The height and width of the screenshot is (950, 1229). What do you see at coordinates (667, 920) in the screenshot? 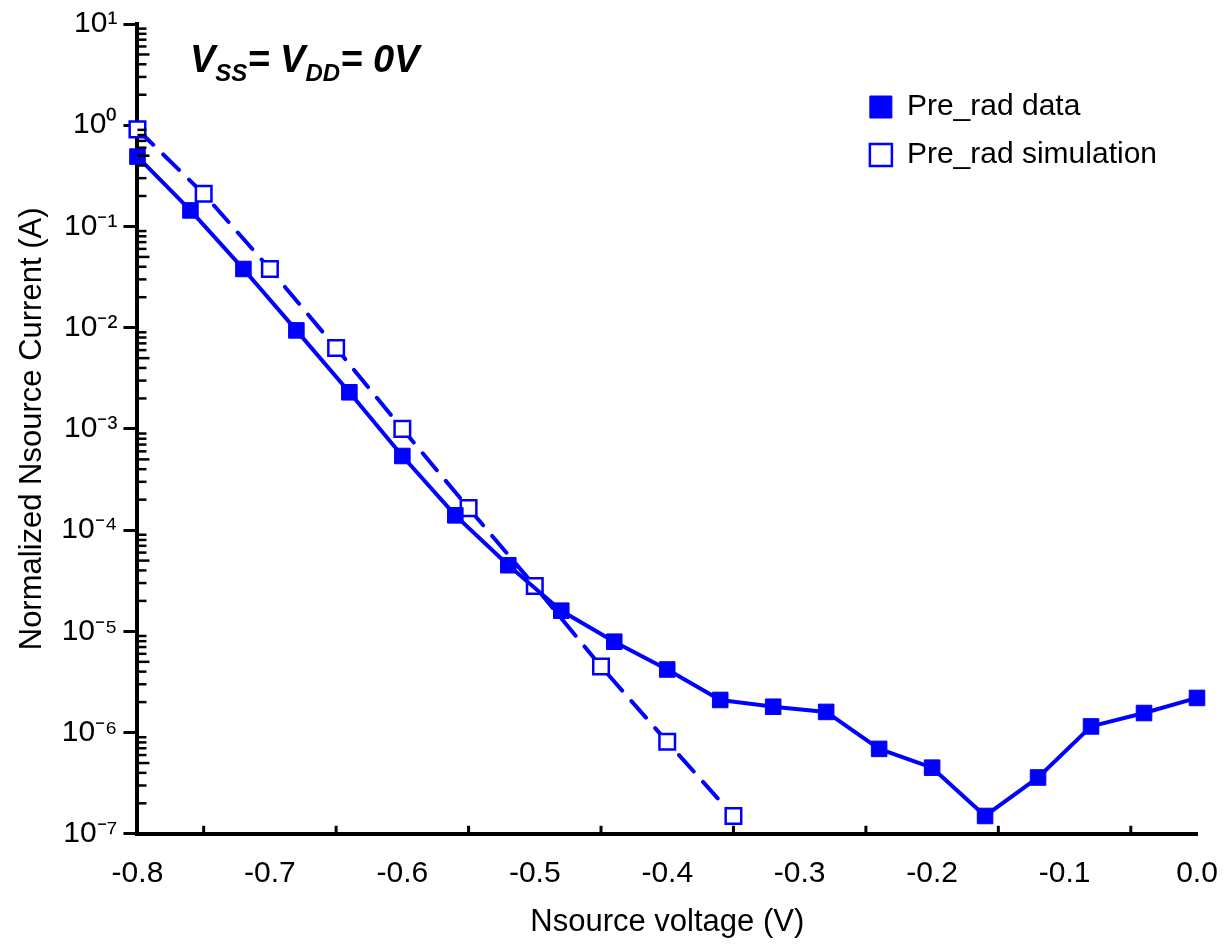
I see `x-axis-title: Nsource voltage (V)` at bounding box center [667, 920].